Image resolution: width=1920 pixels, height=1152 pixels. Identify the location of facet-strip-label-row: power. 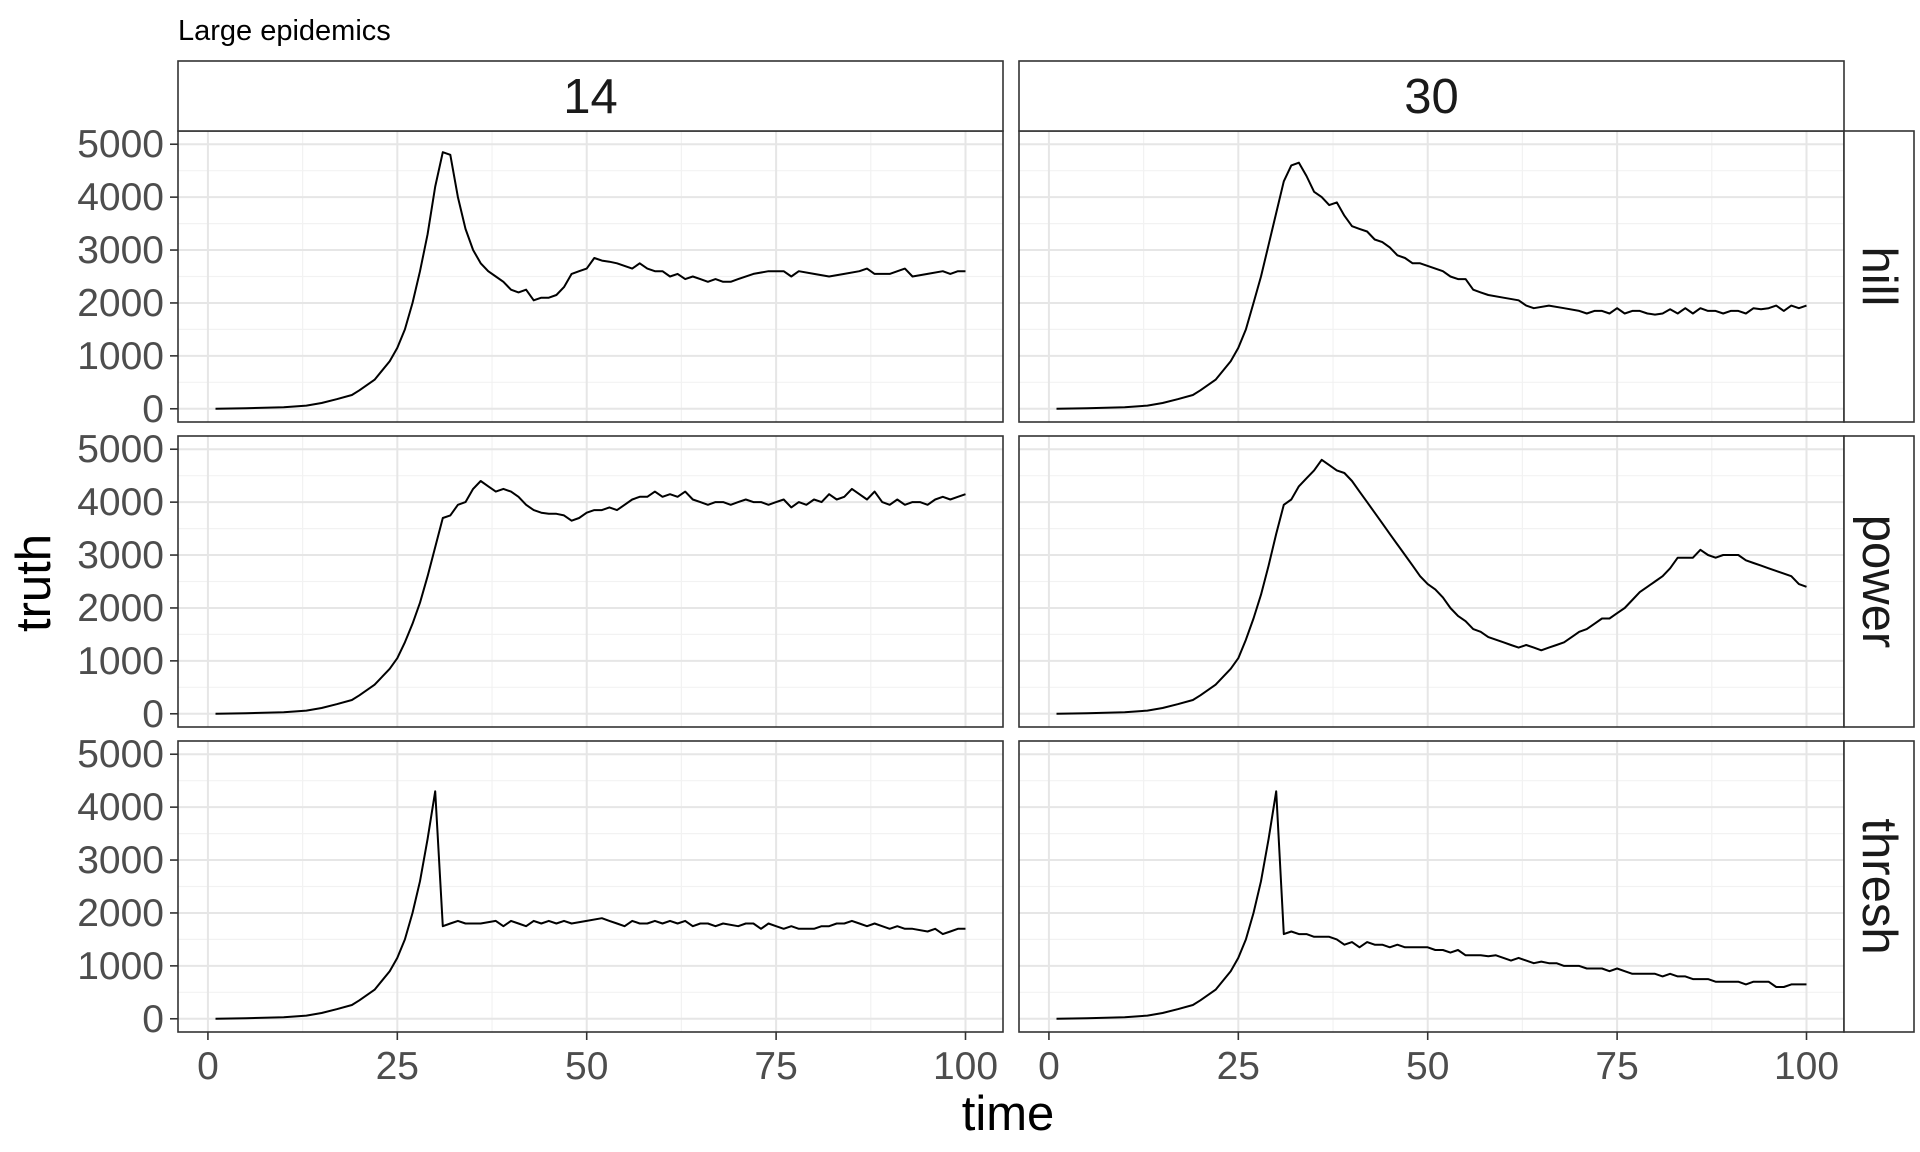
(1879, 581).